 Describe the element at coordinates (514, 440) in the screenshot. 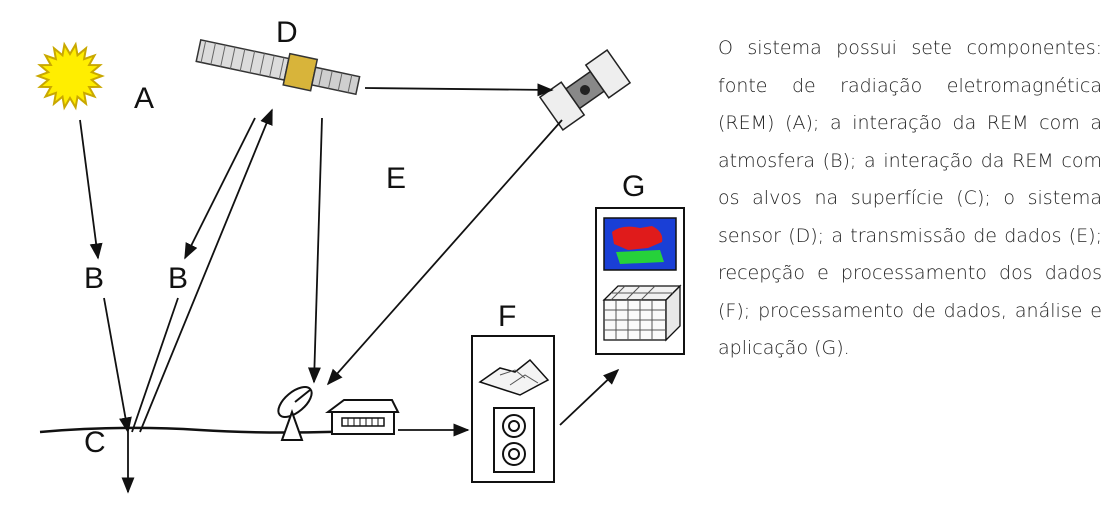

I see `tape-reels-icon` at that location.